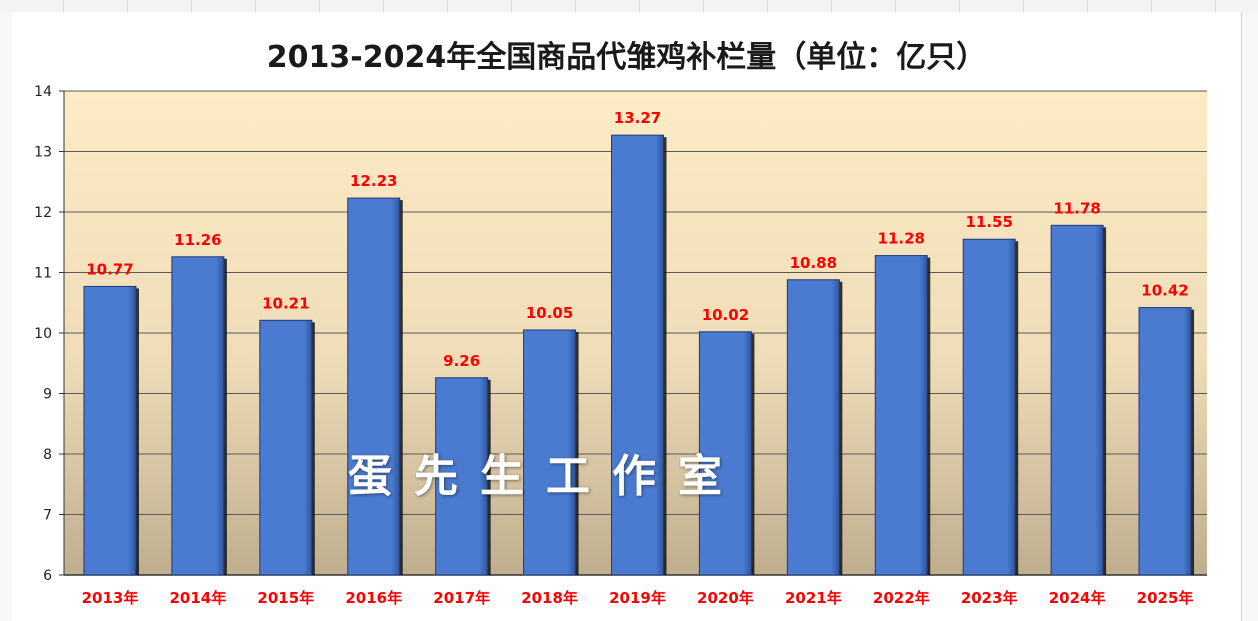 The height and width of the screenshot is (621, 1258). I want to click on y-tick-label: 13, so click(43, 153).